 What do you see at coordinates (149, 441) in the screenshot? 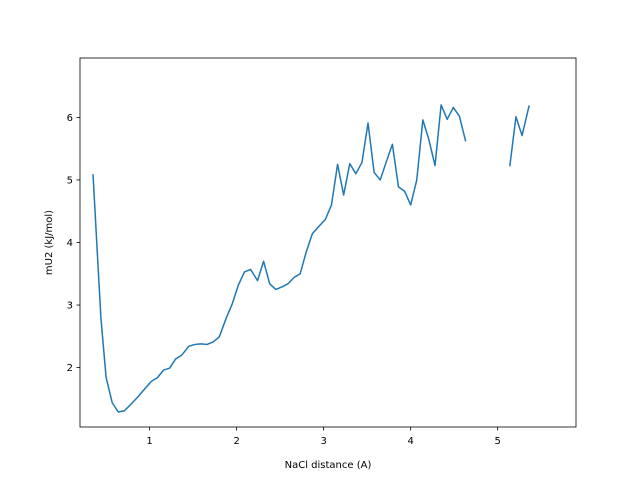
I see `x-tick-label: 1` at bounding box center [149, 441].